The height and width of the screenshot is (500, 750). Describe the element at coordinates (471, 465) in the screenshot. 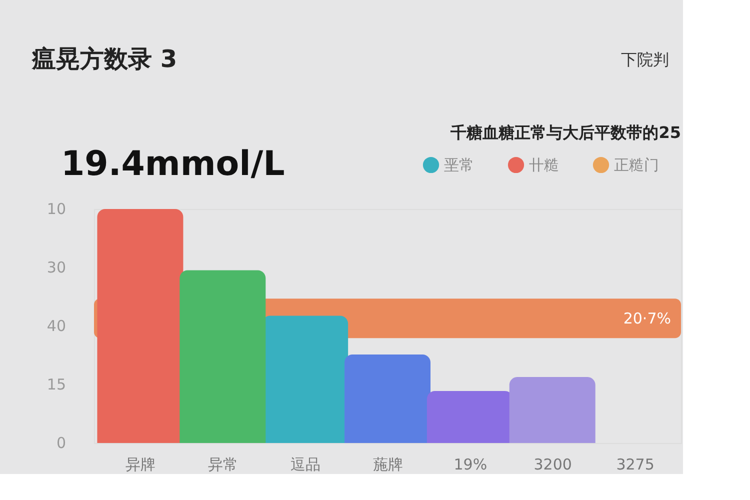

I see `x-tick-label: 19%` at that location.